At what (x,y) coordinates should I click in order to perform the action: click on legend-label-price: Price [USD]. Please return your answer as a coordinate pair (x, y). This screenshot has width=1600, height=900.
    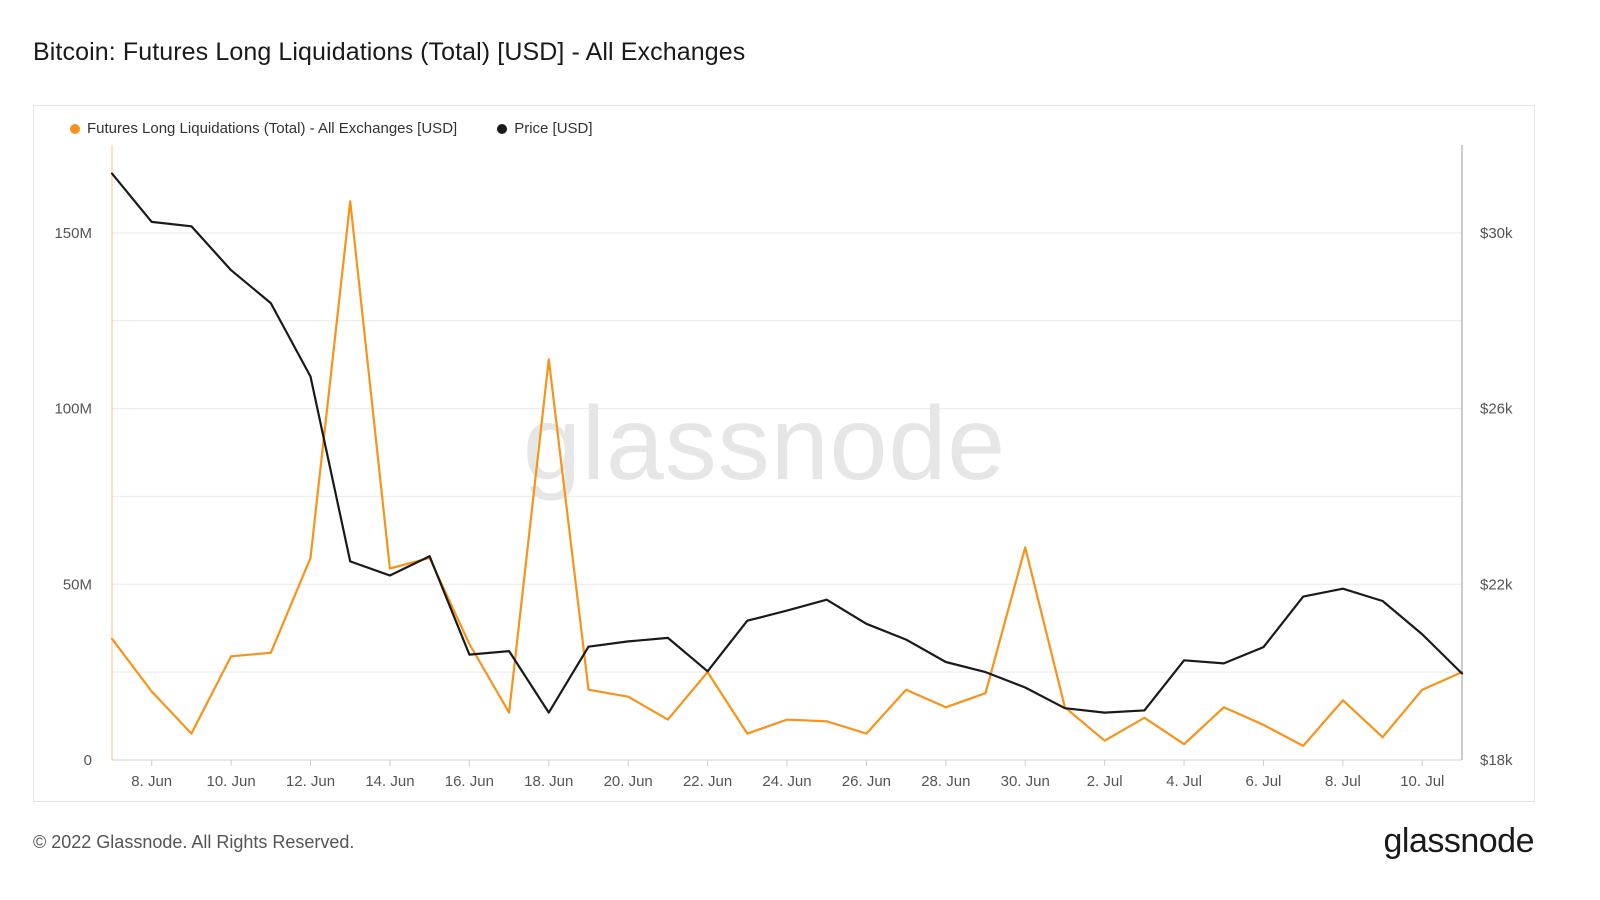
    Looking at the image, I should click on (553, 128).